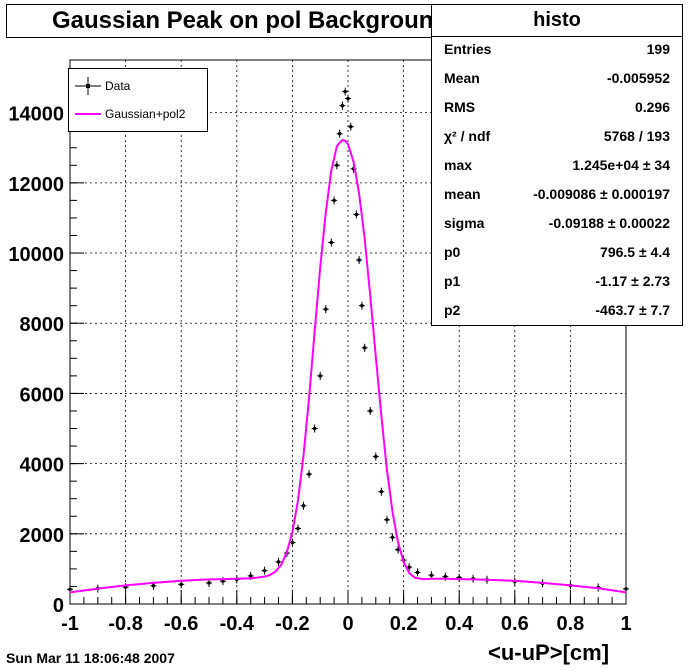 The height and width of the screenshot is (671, 696). What do you see at coordinates (145, 114) in the screenshot?
I see `legend-label: Gaussian+pol2` at bounding box center [145, 114].